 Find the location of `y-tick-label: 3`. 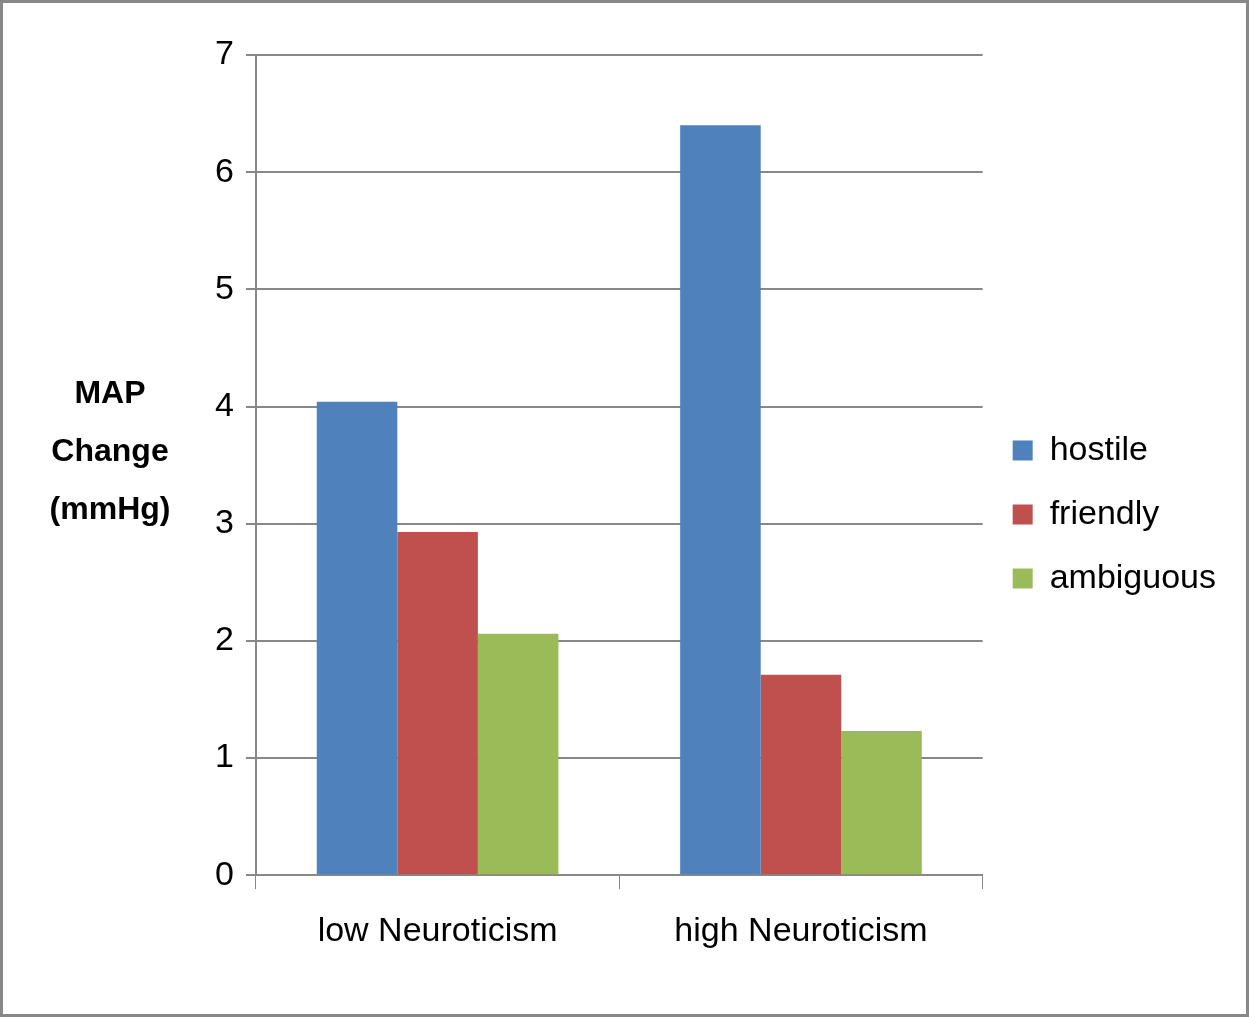

y-tick-label: 3 is located at coordinates (224, 521).